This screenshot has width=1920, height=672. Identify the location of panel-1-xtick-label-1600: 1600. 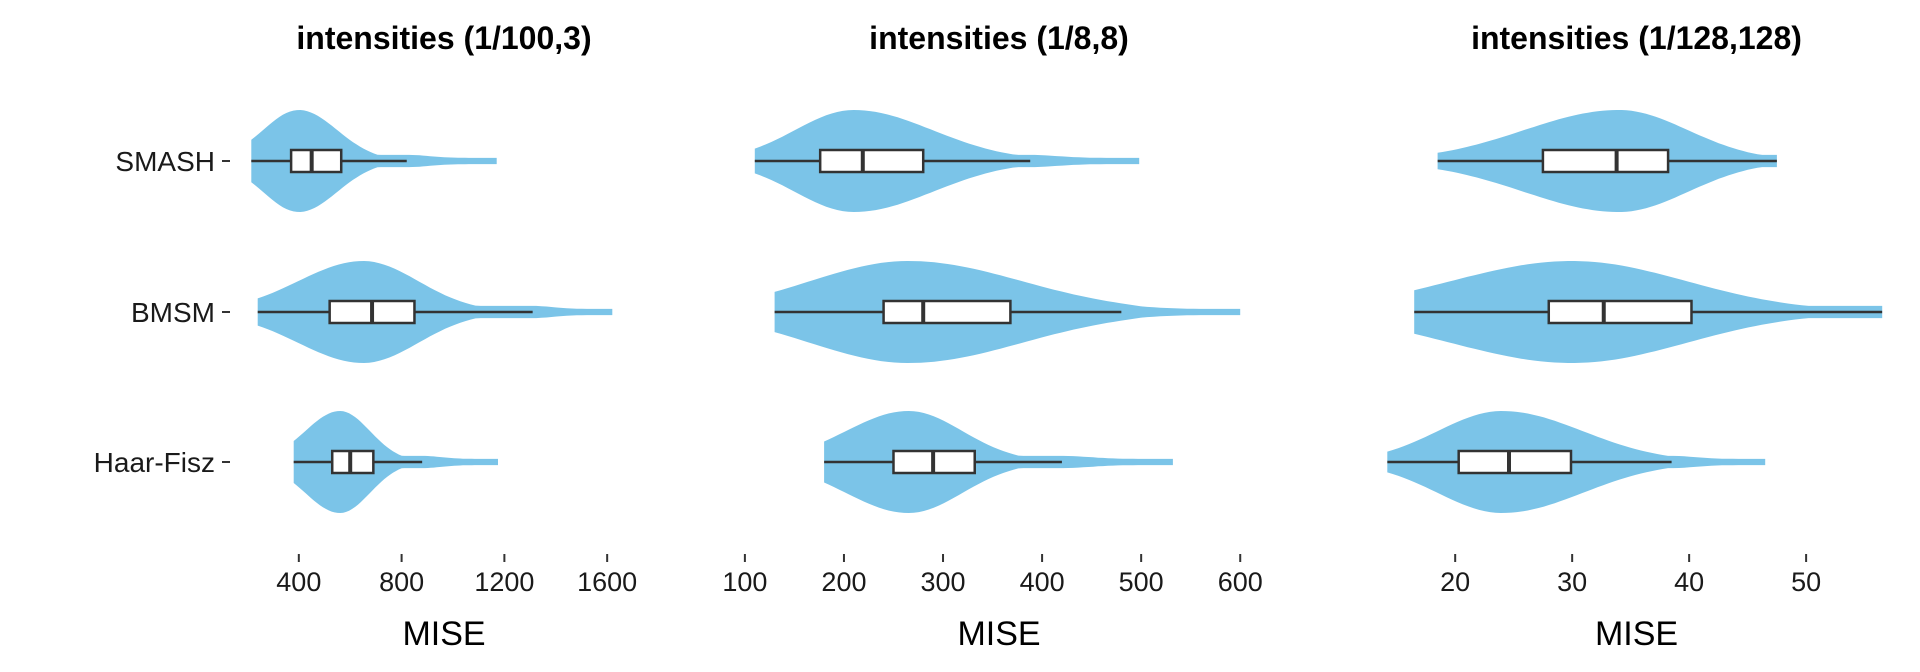
(607, 582).